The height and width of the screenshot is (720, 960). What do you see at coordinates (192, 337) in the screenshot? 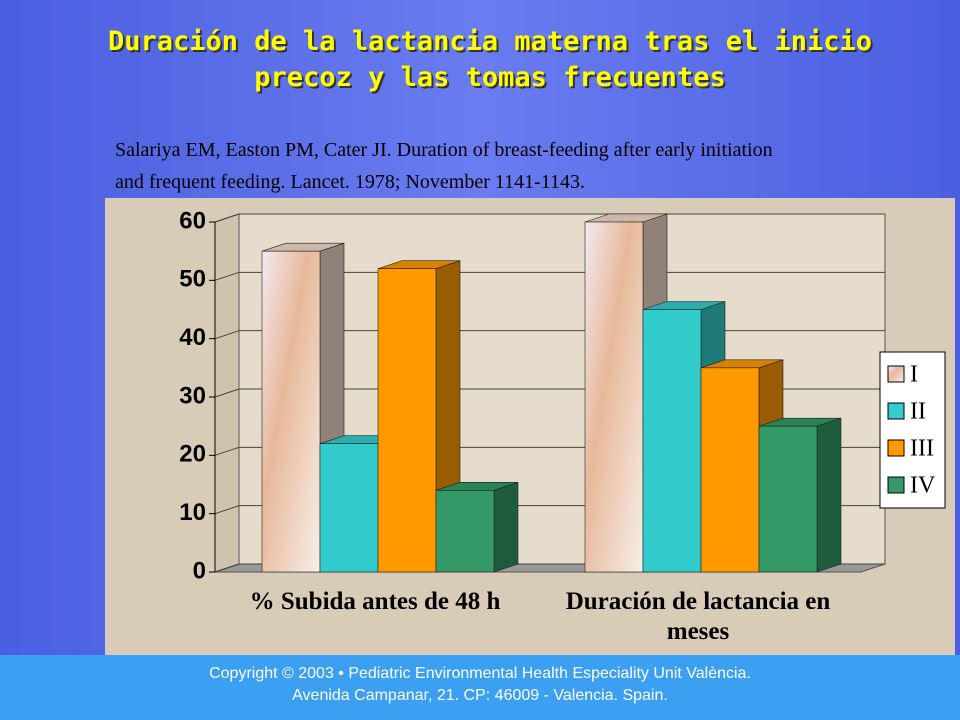
I see `y-tick-label: 40` at bounding box center [192, 337].